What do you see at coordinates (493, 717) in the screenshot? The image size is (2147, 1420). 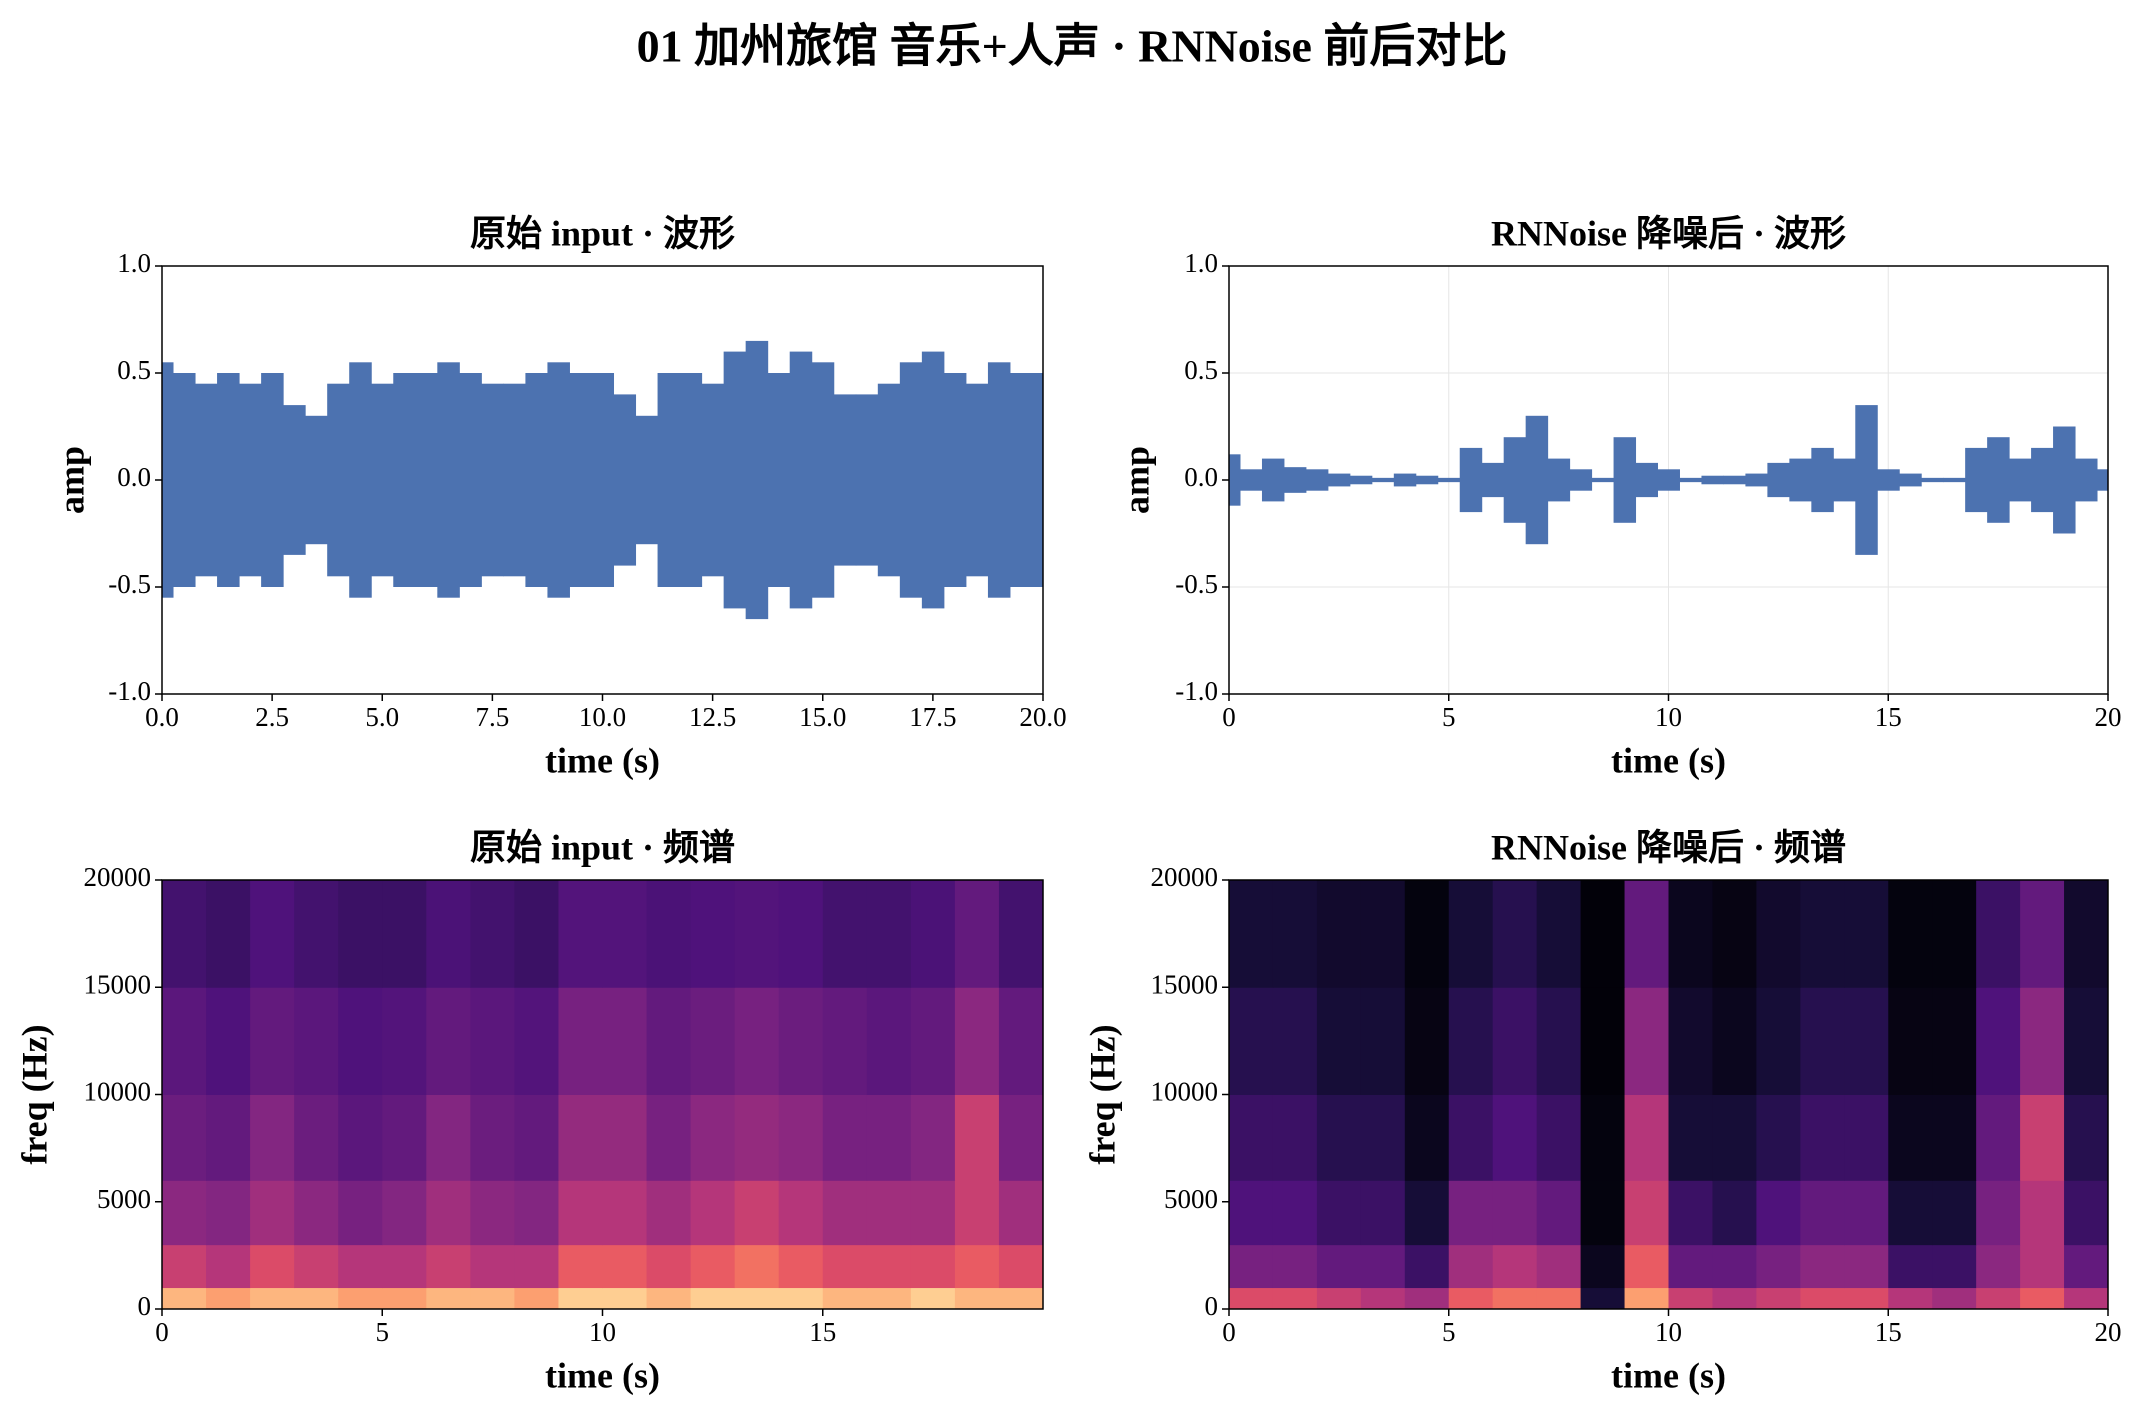 I see `x-tick-label: 7.5` at bounding box center [493, 717].